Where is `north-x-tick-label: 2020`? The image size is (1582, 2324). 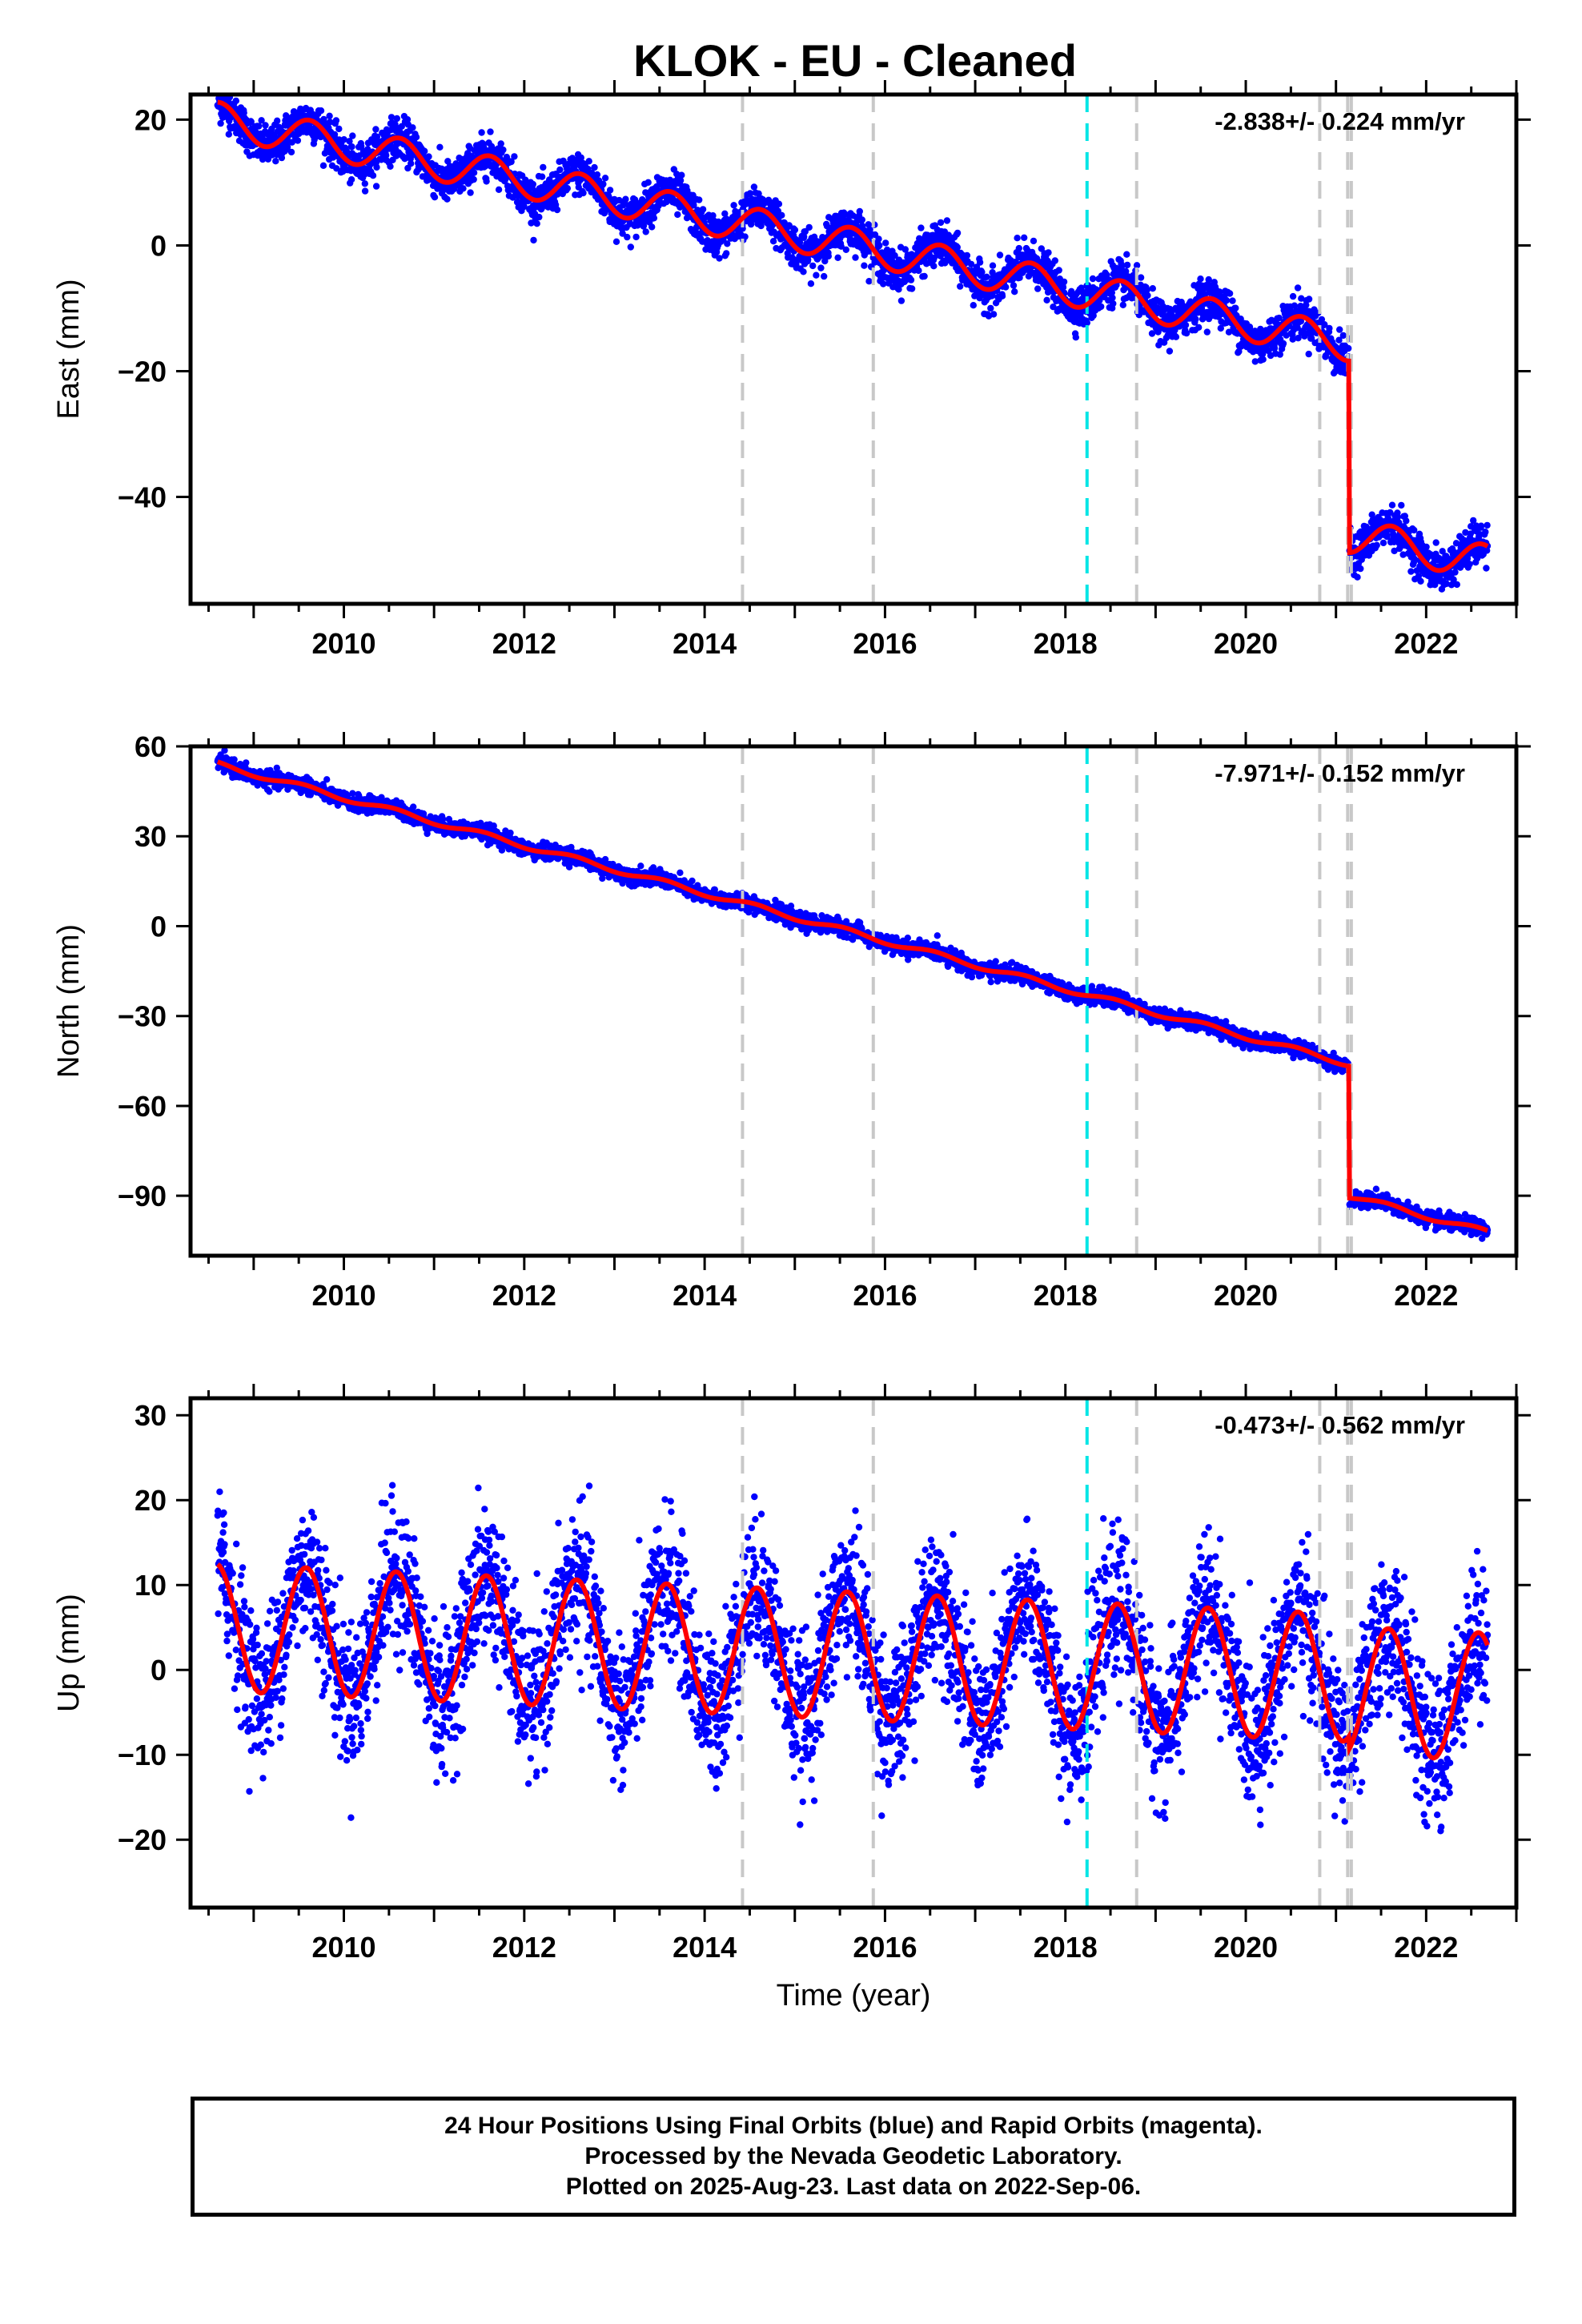 north-x-tick-label: 2020 is located at coordinates (1246, 1295).